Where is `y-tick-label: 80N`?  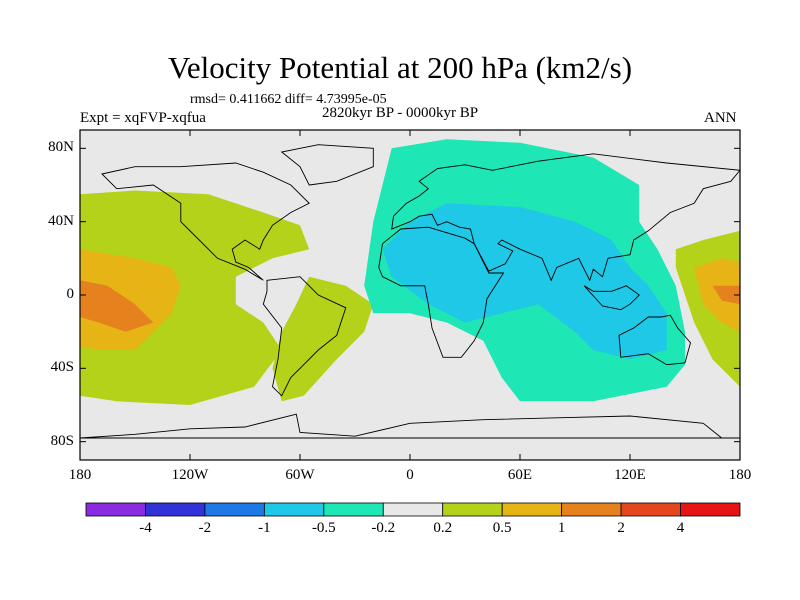
y-tick-label: 80N is located at coordinates (61, 147).